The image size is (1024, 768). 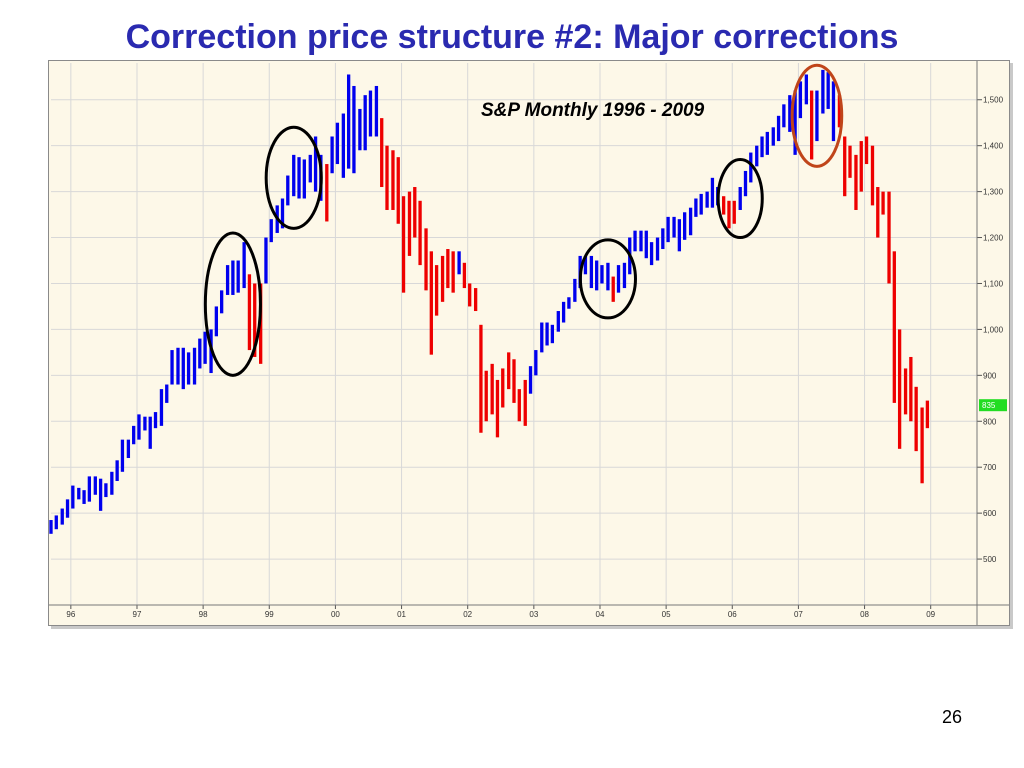 I want to click on x-tick-label: 98, so click(x=203, y=614).